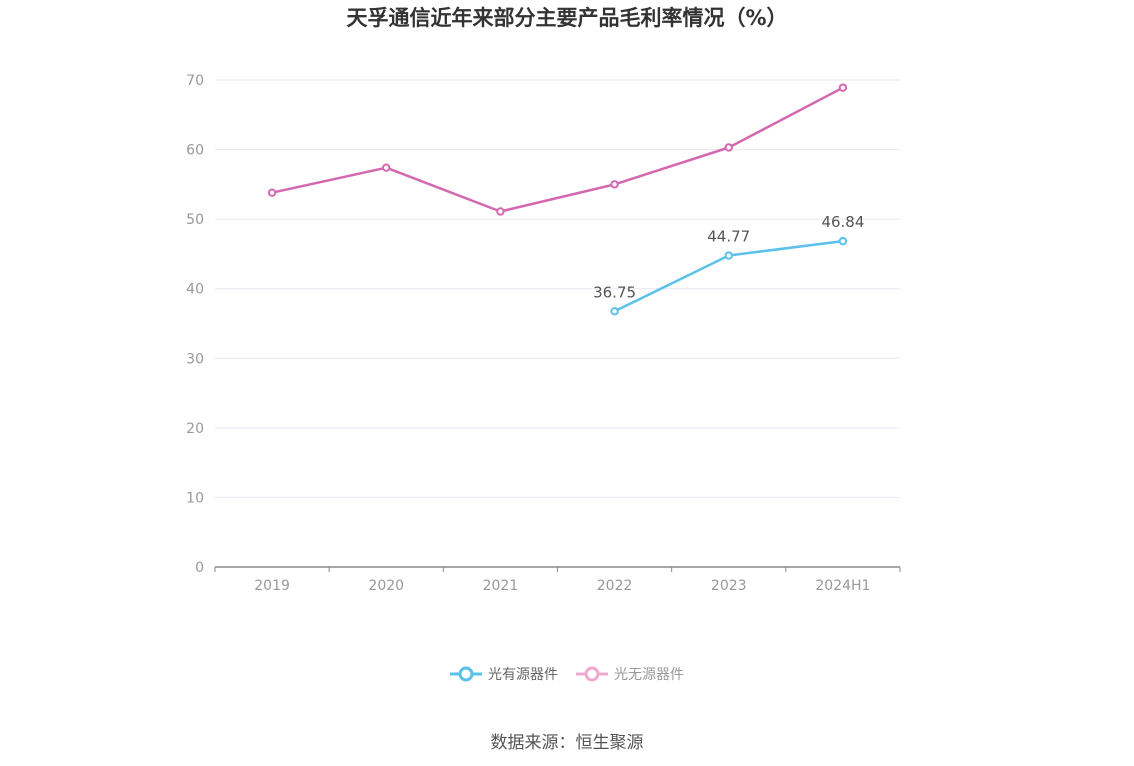 Image resolution: width=1134 pixels, height=766 pixels. I want to click on y-tick-label: 40, so click(195, 290).